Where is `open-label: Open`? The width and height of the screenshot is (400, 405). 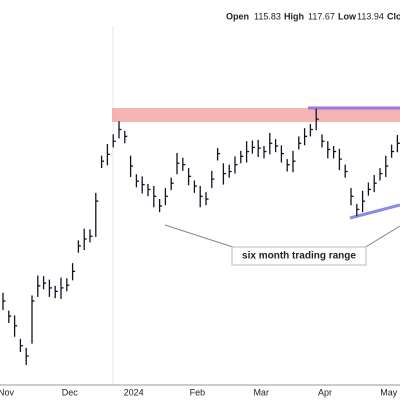 open-label: Open is located at coordinates (237, 16).